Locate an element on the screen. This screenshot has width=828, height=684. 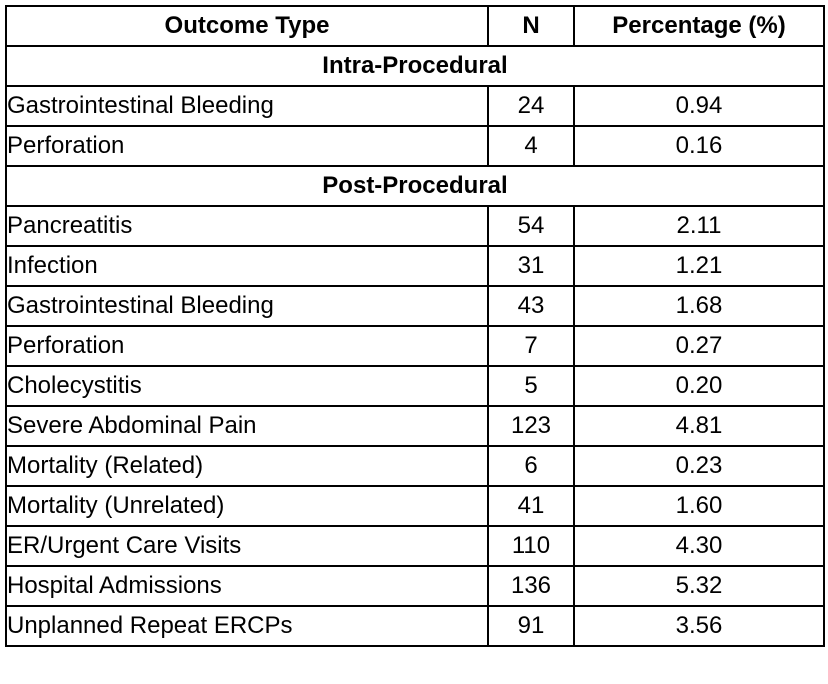
table-row: Gastrointestinal Bleeding 24 0.94 is located at coordinates (415, 106).